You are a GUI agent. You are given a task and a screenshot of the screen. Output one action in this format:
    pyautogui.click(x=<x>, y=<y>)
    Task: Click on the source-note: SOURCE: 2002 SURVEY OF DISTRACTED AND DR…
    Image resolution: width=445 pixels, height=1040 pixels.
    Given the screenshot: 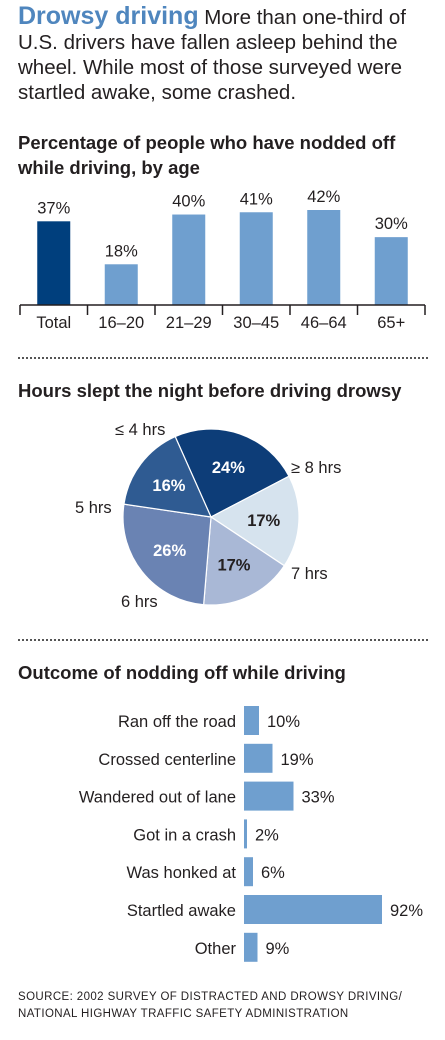 What is the action you would take?
    pyautogui.click(x=210, y=1006)
    